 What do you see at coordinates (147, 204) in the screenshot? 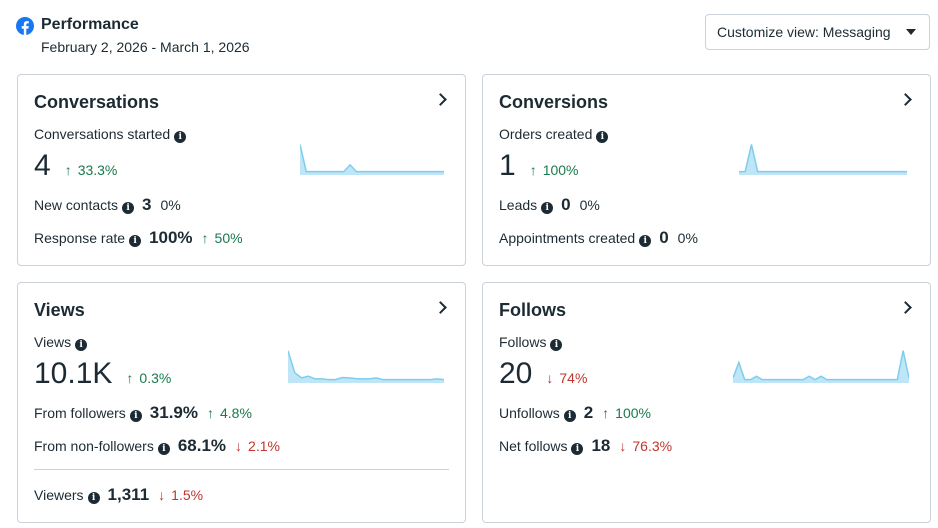
I see `row-value: 3` at bounding box center [147, 204].